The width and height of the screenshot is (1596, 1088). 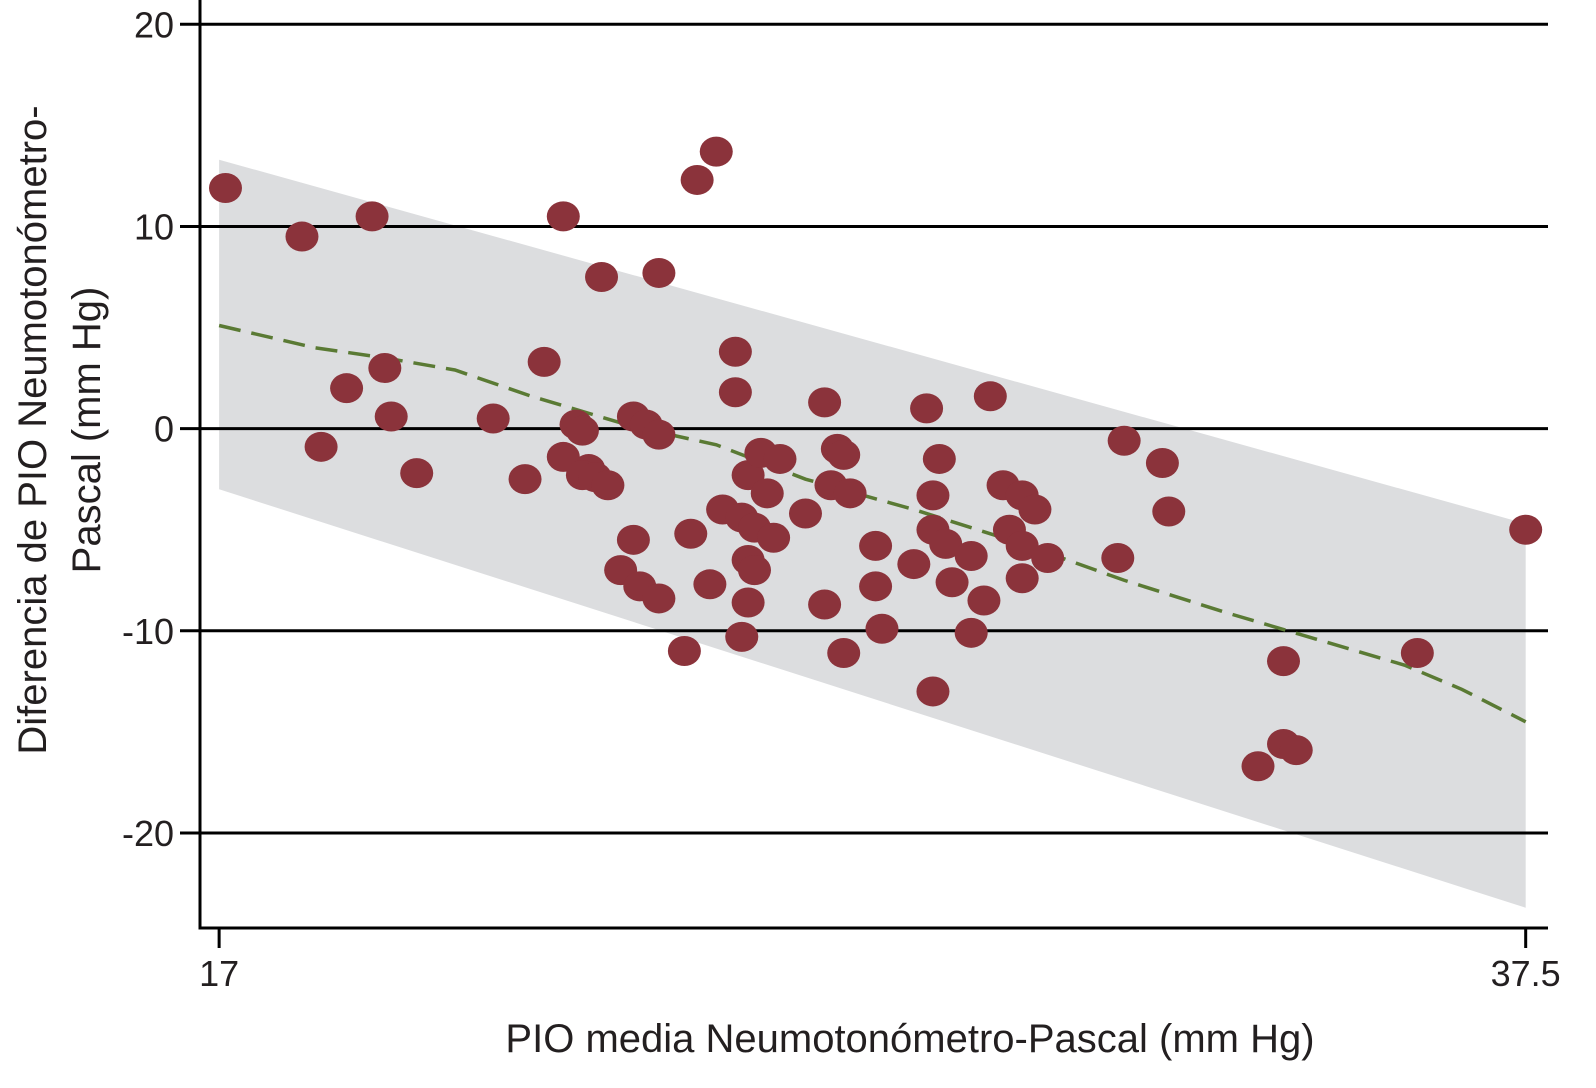 I want to click on y-axis-ticks: 20 10 0 -10 -20, so click(x=161, y=429).